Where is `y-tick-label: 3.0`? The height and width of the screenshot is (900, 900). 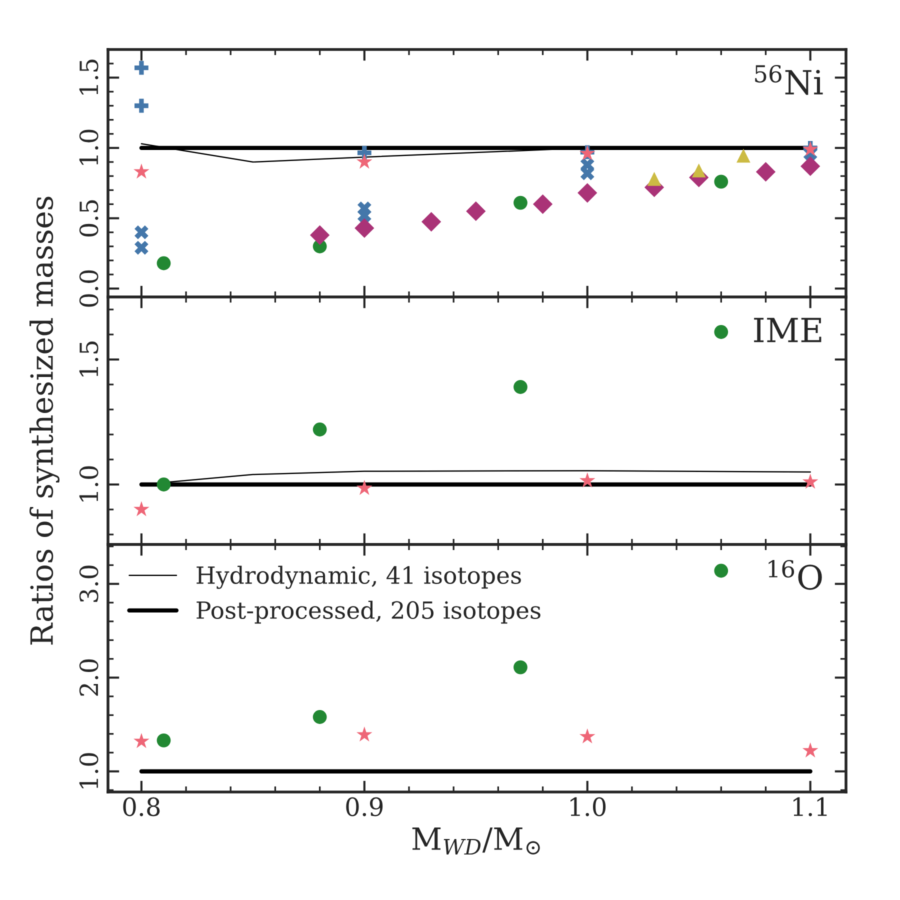 y-tick-label: 3.0 is located at coordinates (88, 584).